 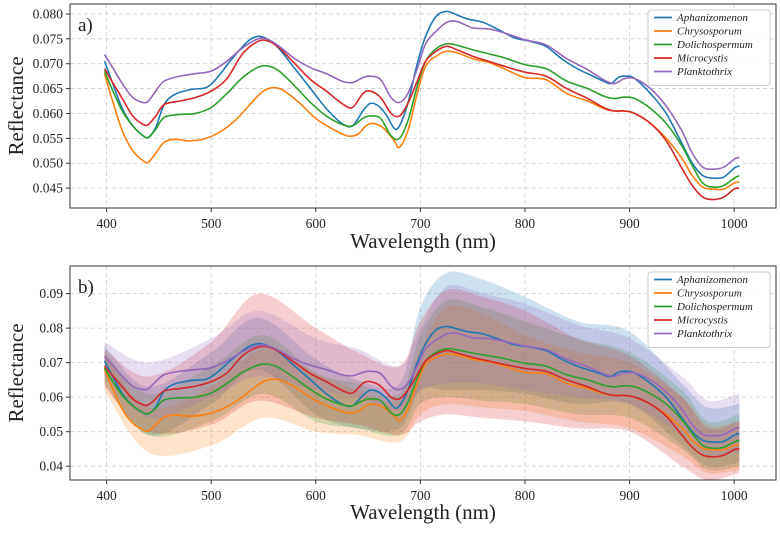 I want to click on y-tick-label: 0.075, so click(x=48, y=38).